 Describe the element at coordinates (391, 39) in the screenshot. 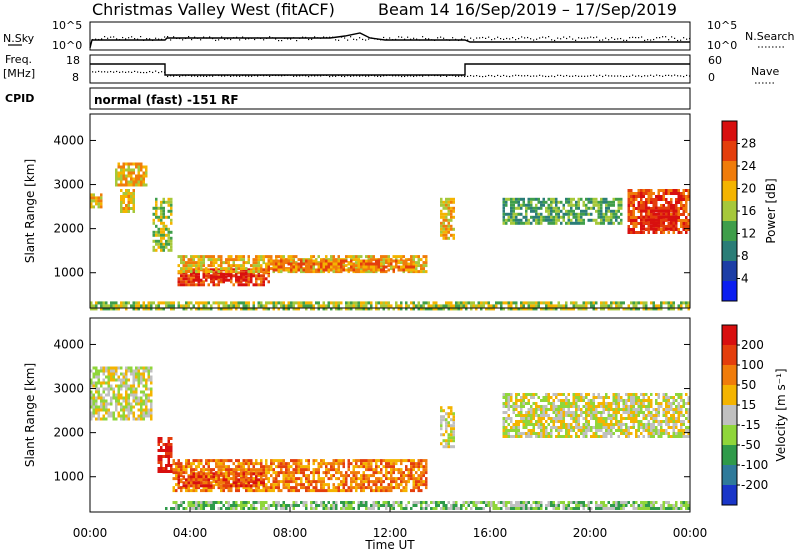

I see `nsearch-dots` at that location.